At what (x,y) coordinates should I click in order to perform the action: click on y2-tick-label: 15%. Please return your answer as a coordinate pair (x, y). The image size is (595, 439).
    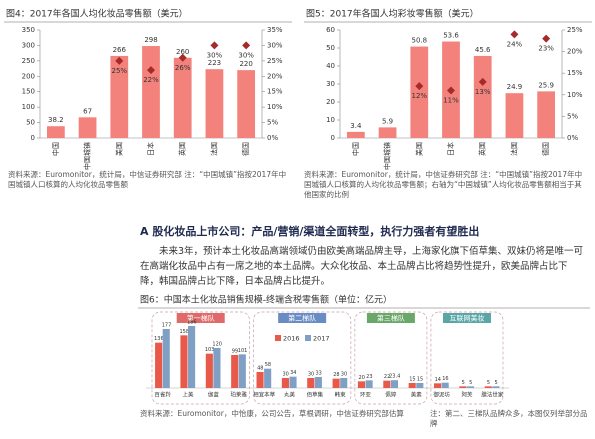
    Looking at the image, I should click on (275, 92).